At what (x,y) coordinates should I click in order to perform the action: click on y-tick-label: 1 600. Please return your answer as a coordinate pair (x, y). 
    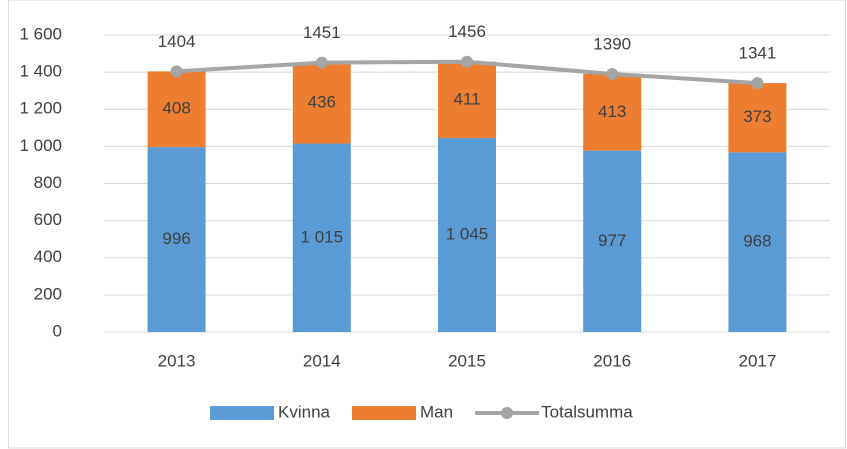
    Looking at the image, I should click on (40, 33).